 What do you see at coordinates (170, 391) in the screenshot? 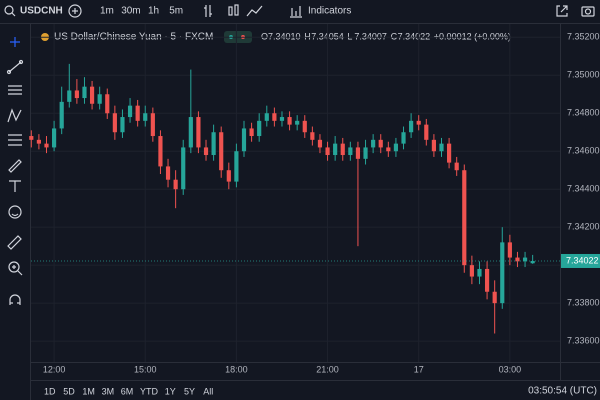
I see `range-button: 1Y` at bounding box center [170, 391].